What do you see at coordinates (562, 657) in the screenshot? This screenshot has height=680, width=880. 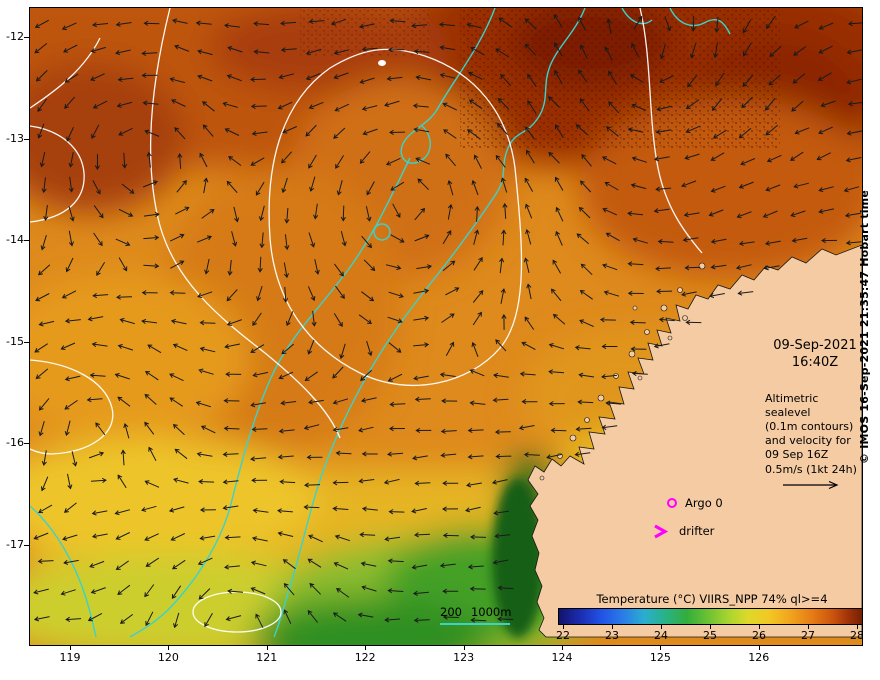 I see `x-axis-tick-label: 124` at bounding box center [562, 657].